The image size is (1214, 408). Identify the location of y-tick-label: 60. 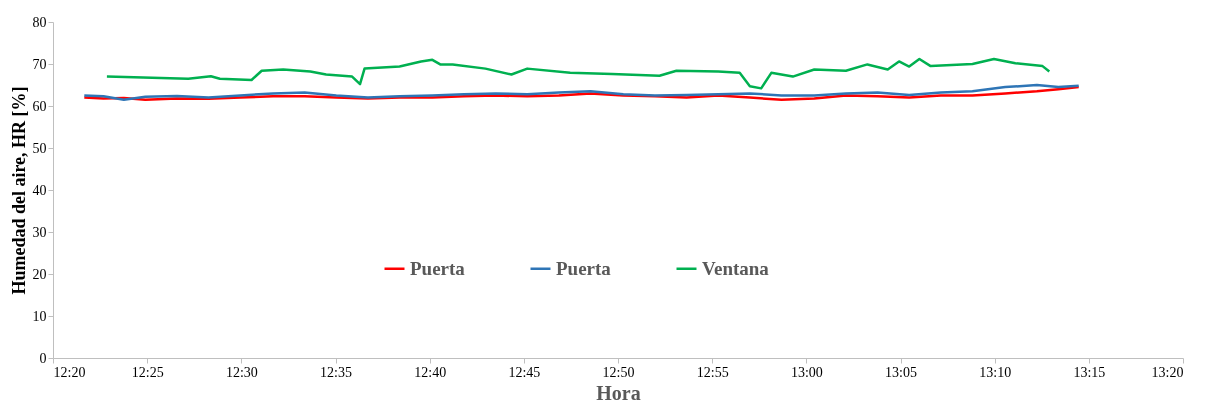
(39, 106).